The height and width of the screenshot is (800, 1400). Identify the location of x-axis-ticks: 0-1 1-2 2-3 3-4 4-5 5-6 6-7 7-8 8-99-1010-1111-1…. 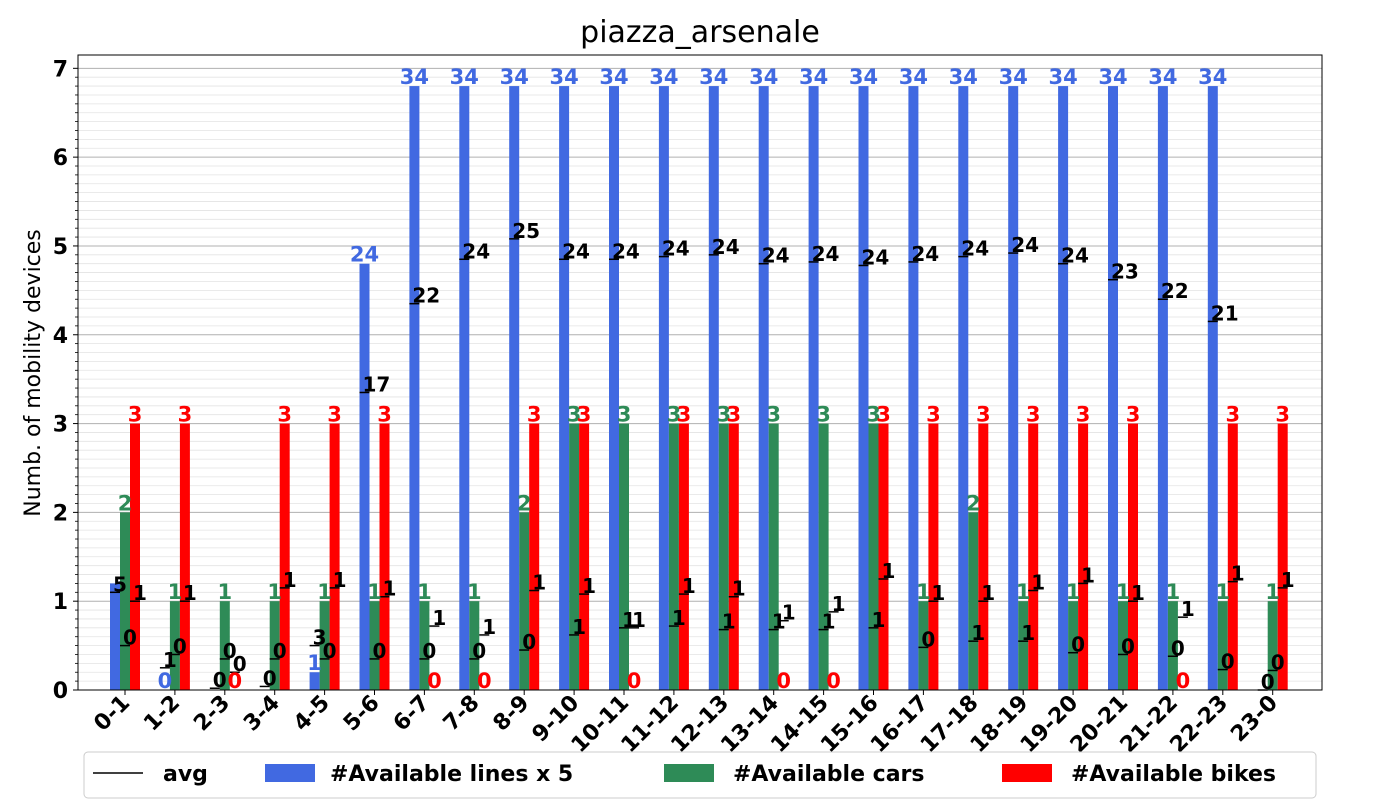
(686, 724).